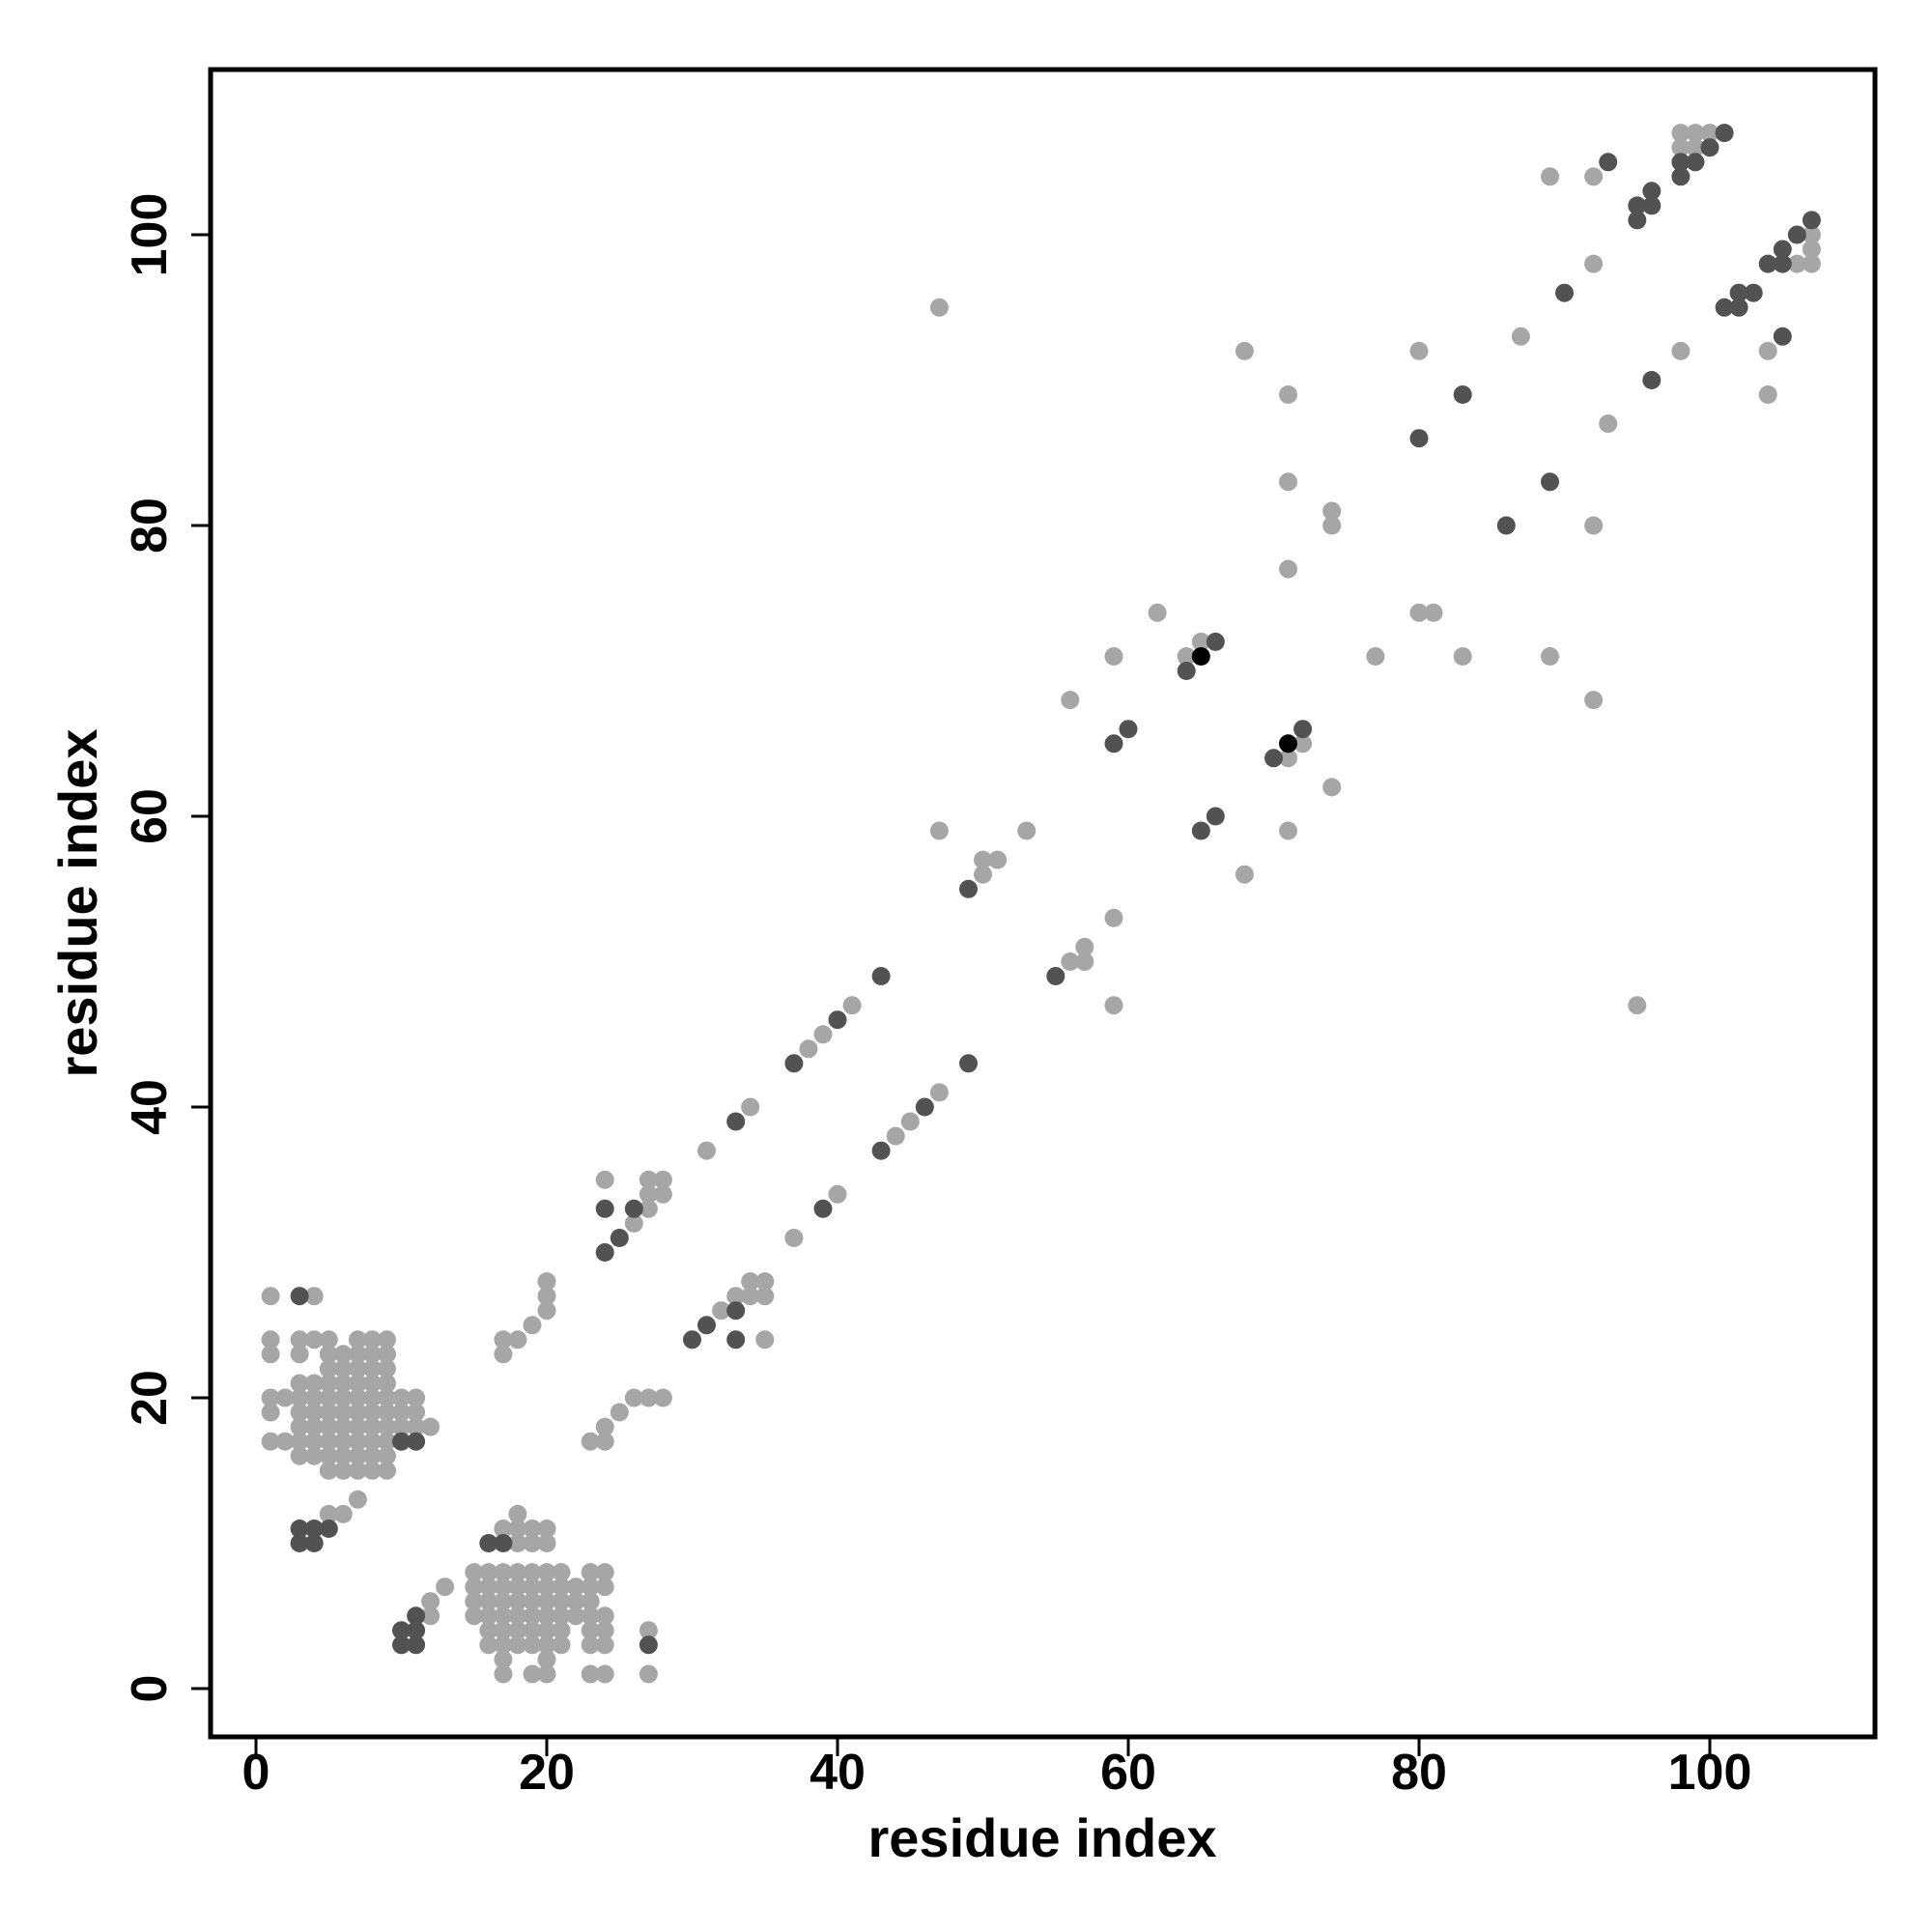 The width and height of the screenshot is (1932, 1932). Describe the element at coordinates (166, 947) in the screenshot. I see `y-axis: 0 20 40 60 80 100` at that location.